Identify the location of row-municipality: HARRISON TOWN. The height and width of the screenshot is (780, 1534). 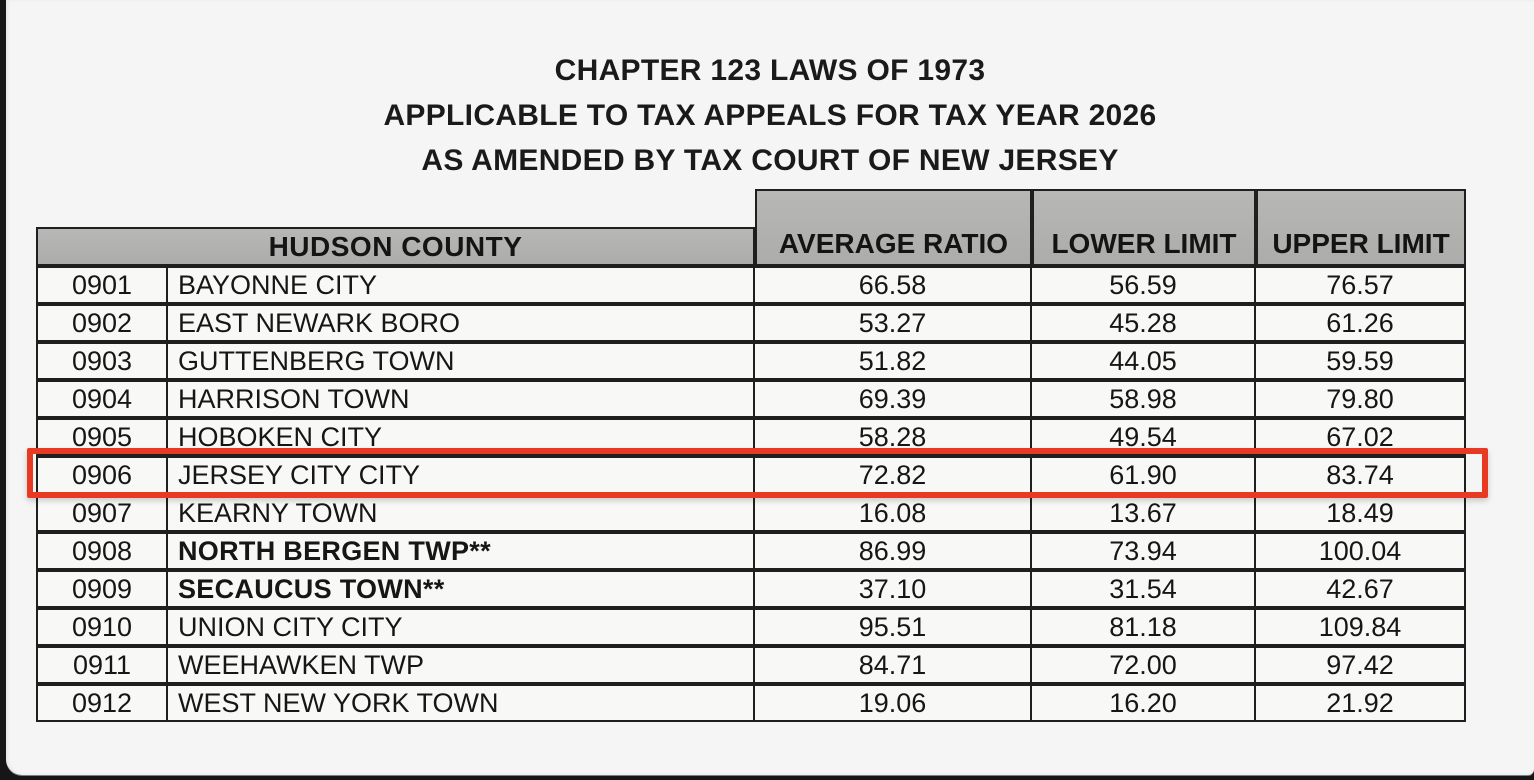
(461, 399).